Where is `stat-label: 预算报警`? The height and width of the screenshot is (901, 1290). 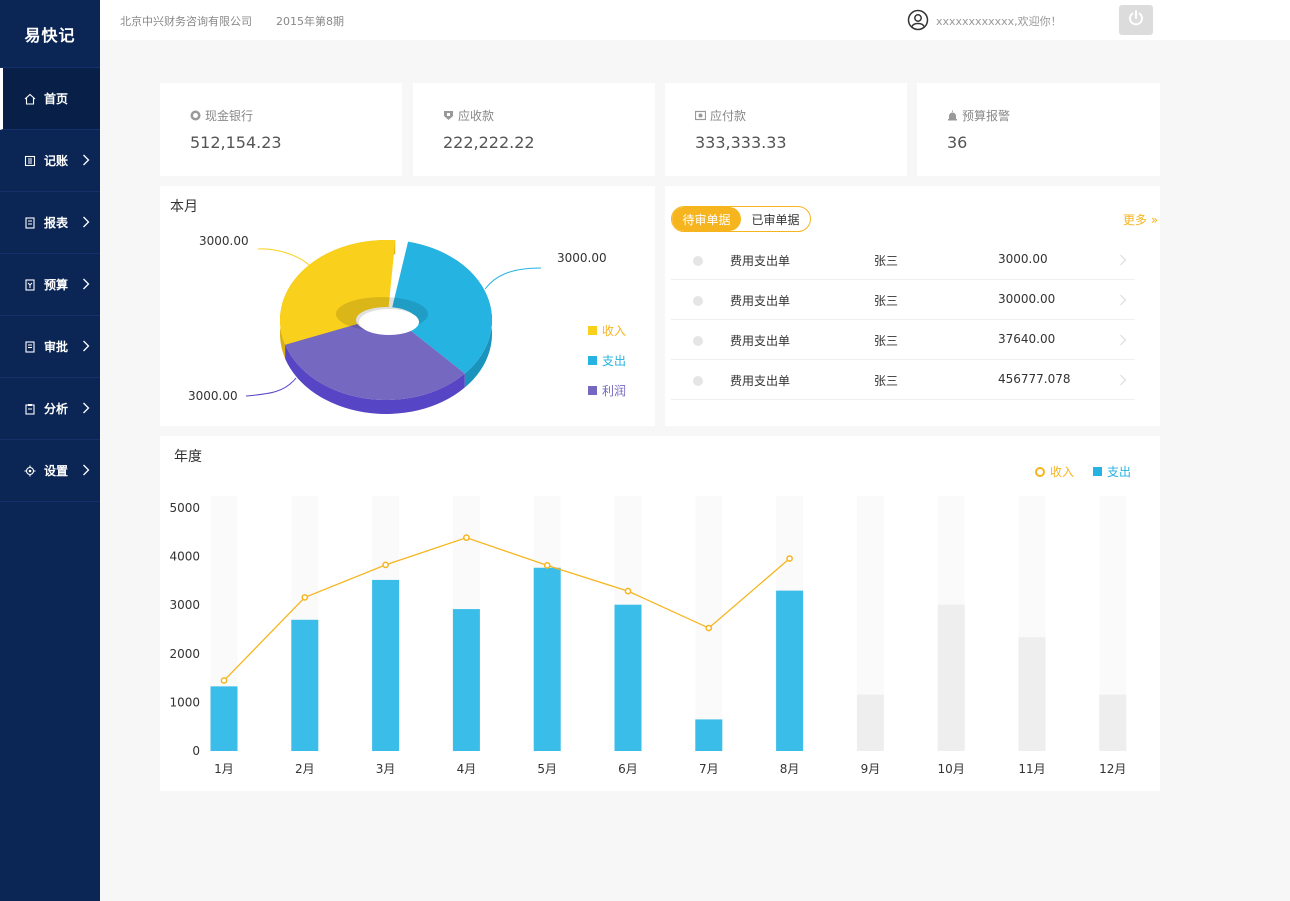
stat-label: 预算报警 is located at coordinates (986, 116).